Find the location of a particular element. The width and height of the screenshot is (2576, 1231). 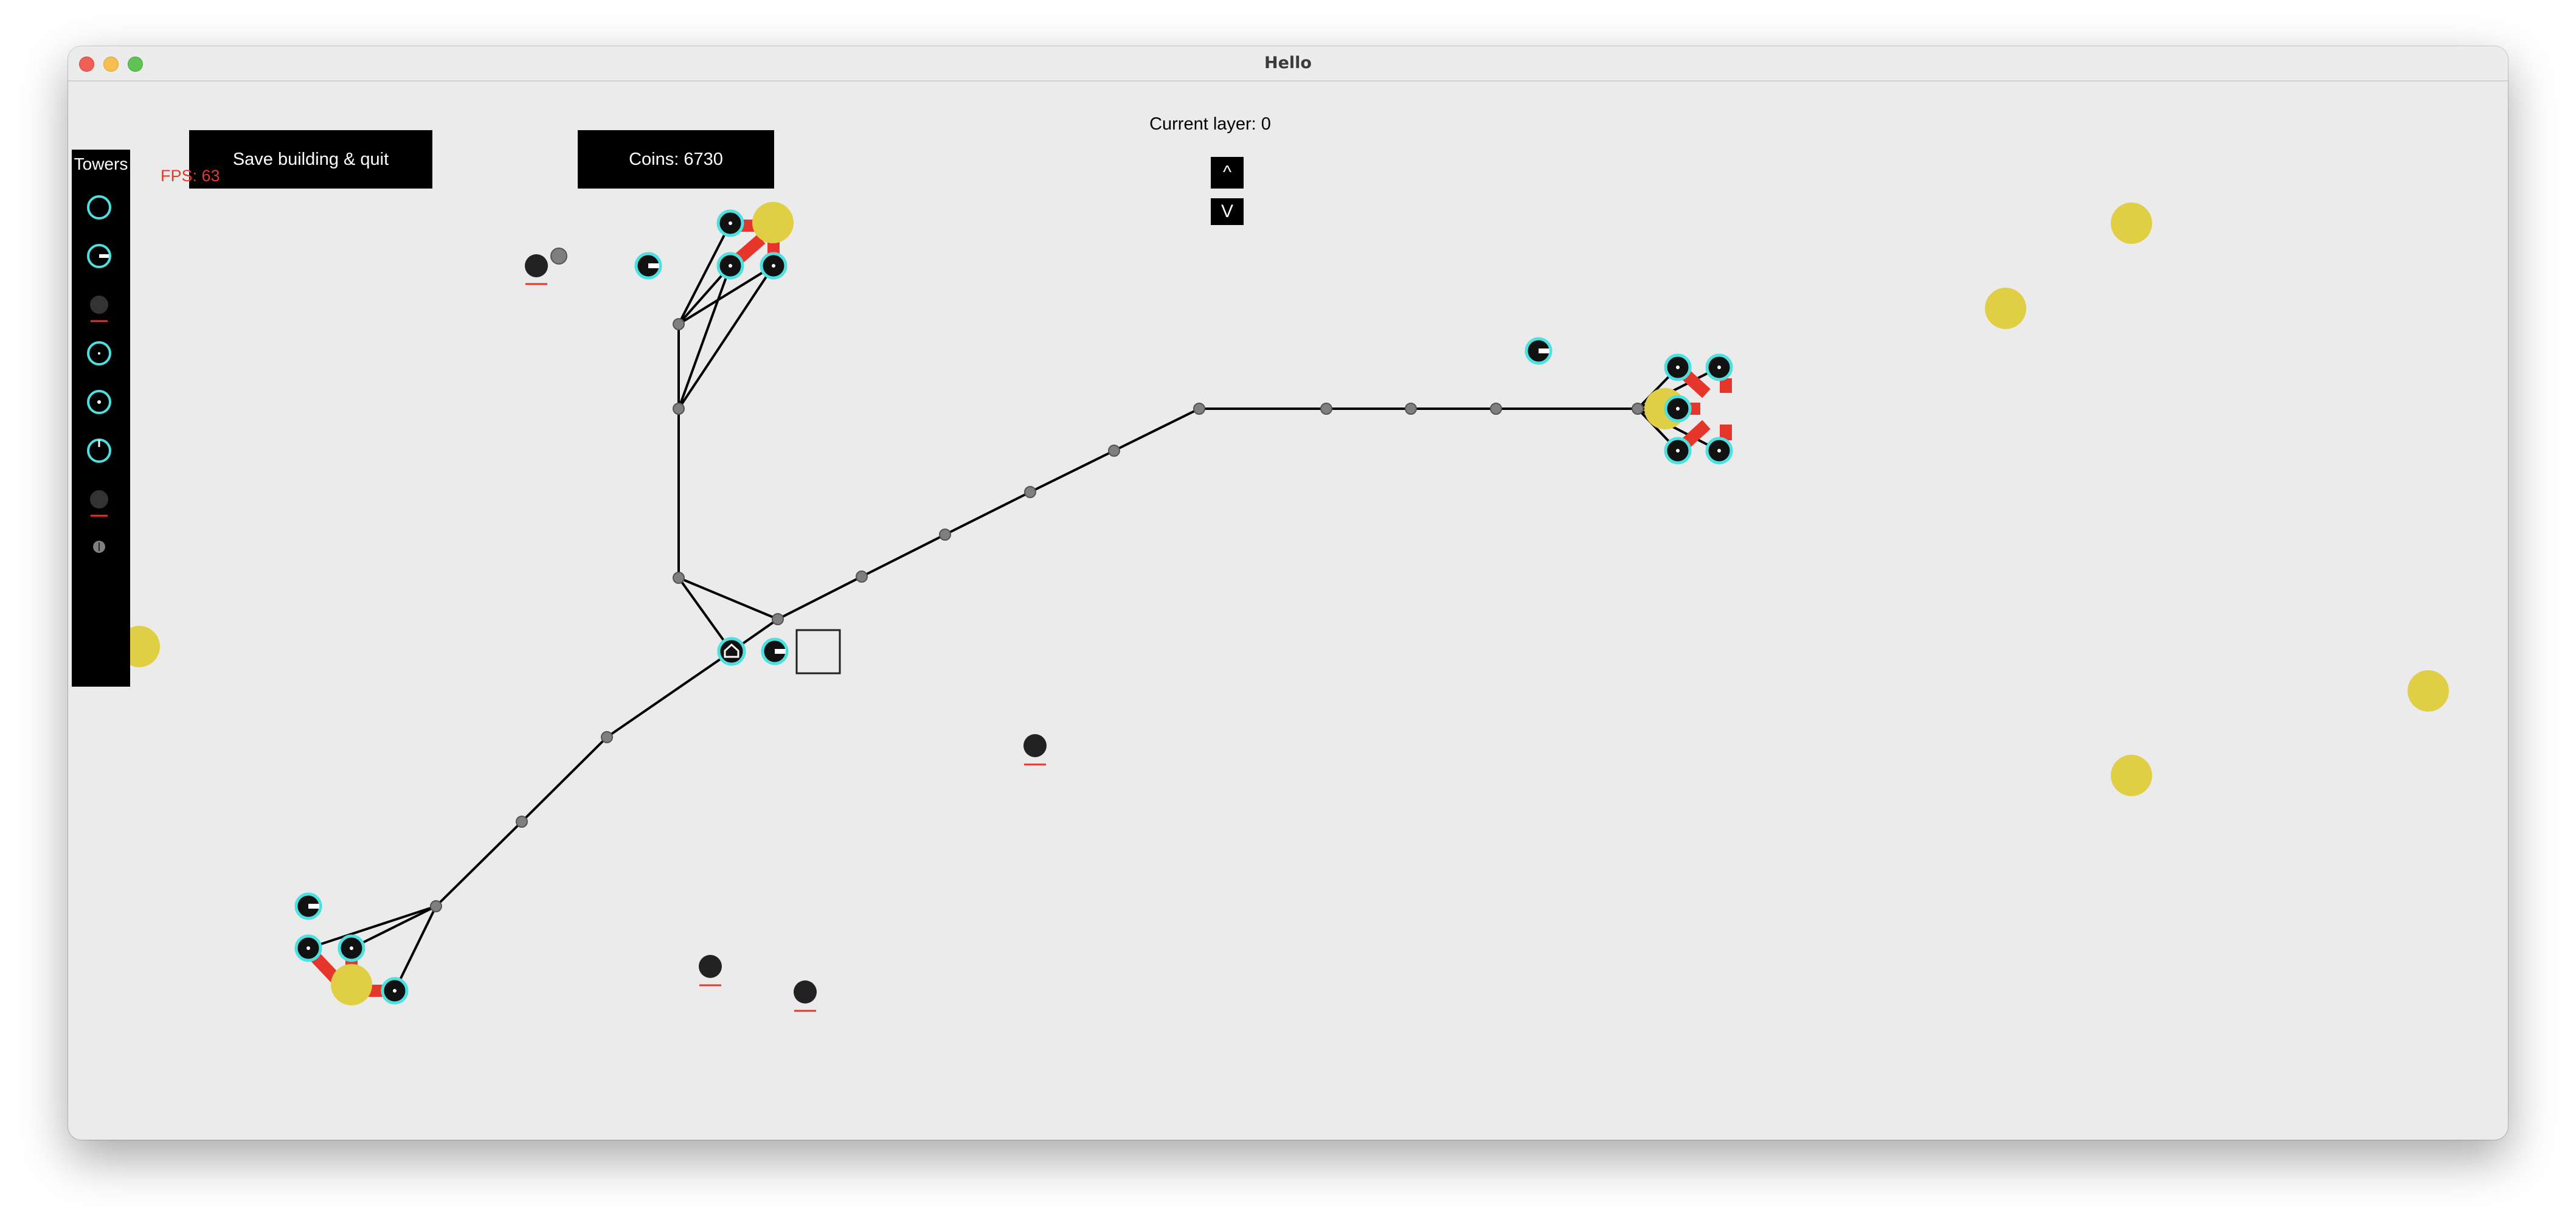

save-and-quit-button: Save building & quit is located at coordinates (310, 159).